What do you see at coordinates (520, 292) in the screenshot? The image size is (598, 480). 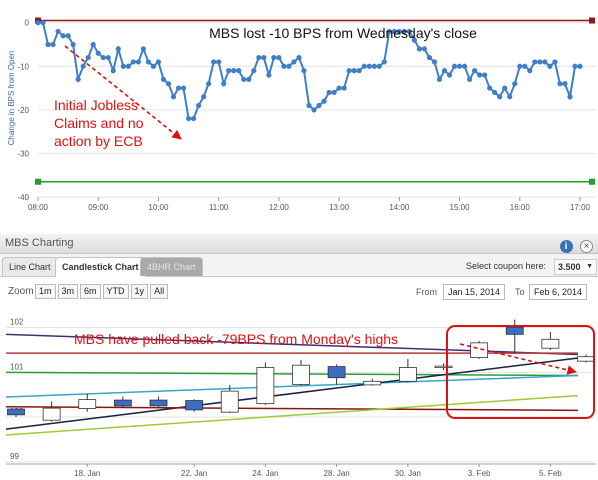 I see `to-label: To` at bounding box center [520, 292].